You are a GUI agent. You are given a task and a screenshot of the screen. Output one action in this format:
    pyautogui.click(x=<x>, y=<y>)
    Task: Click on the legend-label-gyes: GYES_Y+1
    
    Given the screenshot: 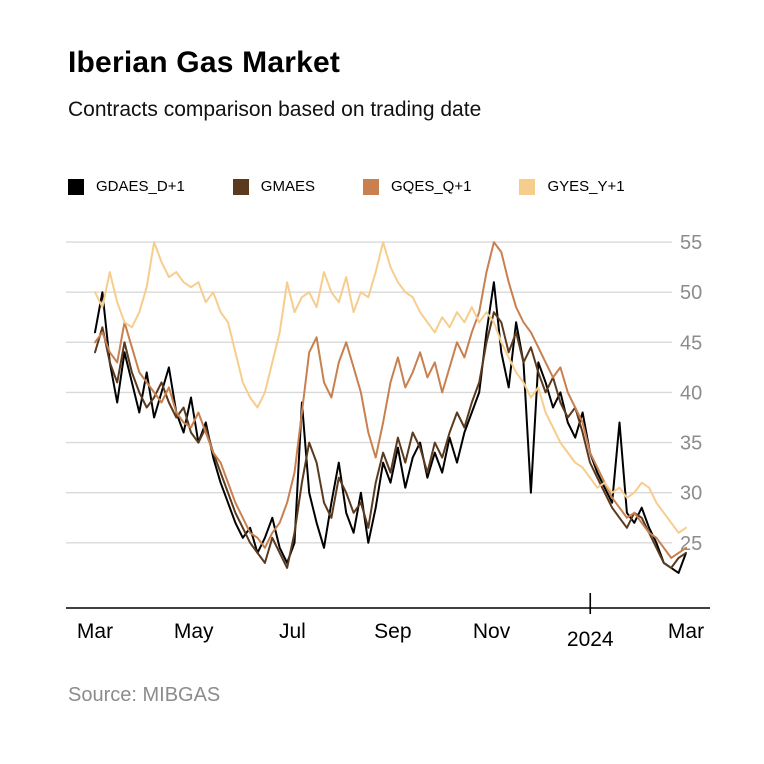 What is the action you would take?
    pyautogui.click(x=586, y=186)
    